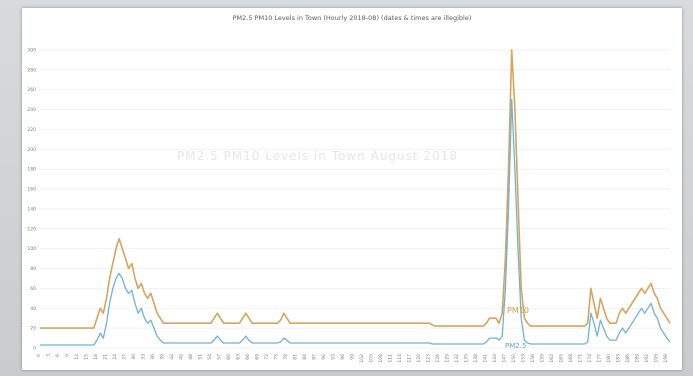 The image size is (693, 376). Describe the element at coordinates (495, 358) in the screenshot. I see `x-tick-label-144: 144` at that location.